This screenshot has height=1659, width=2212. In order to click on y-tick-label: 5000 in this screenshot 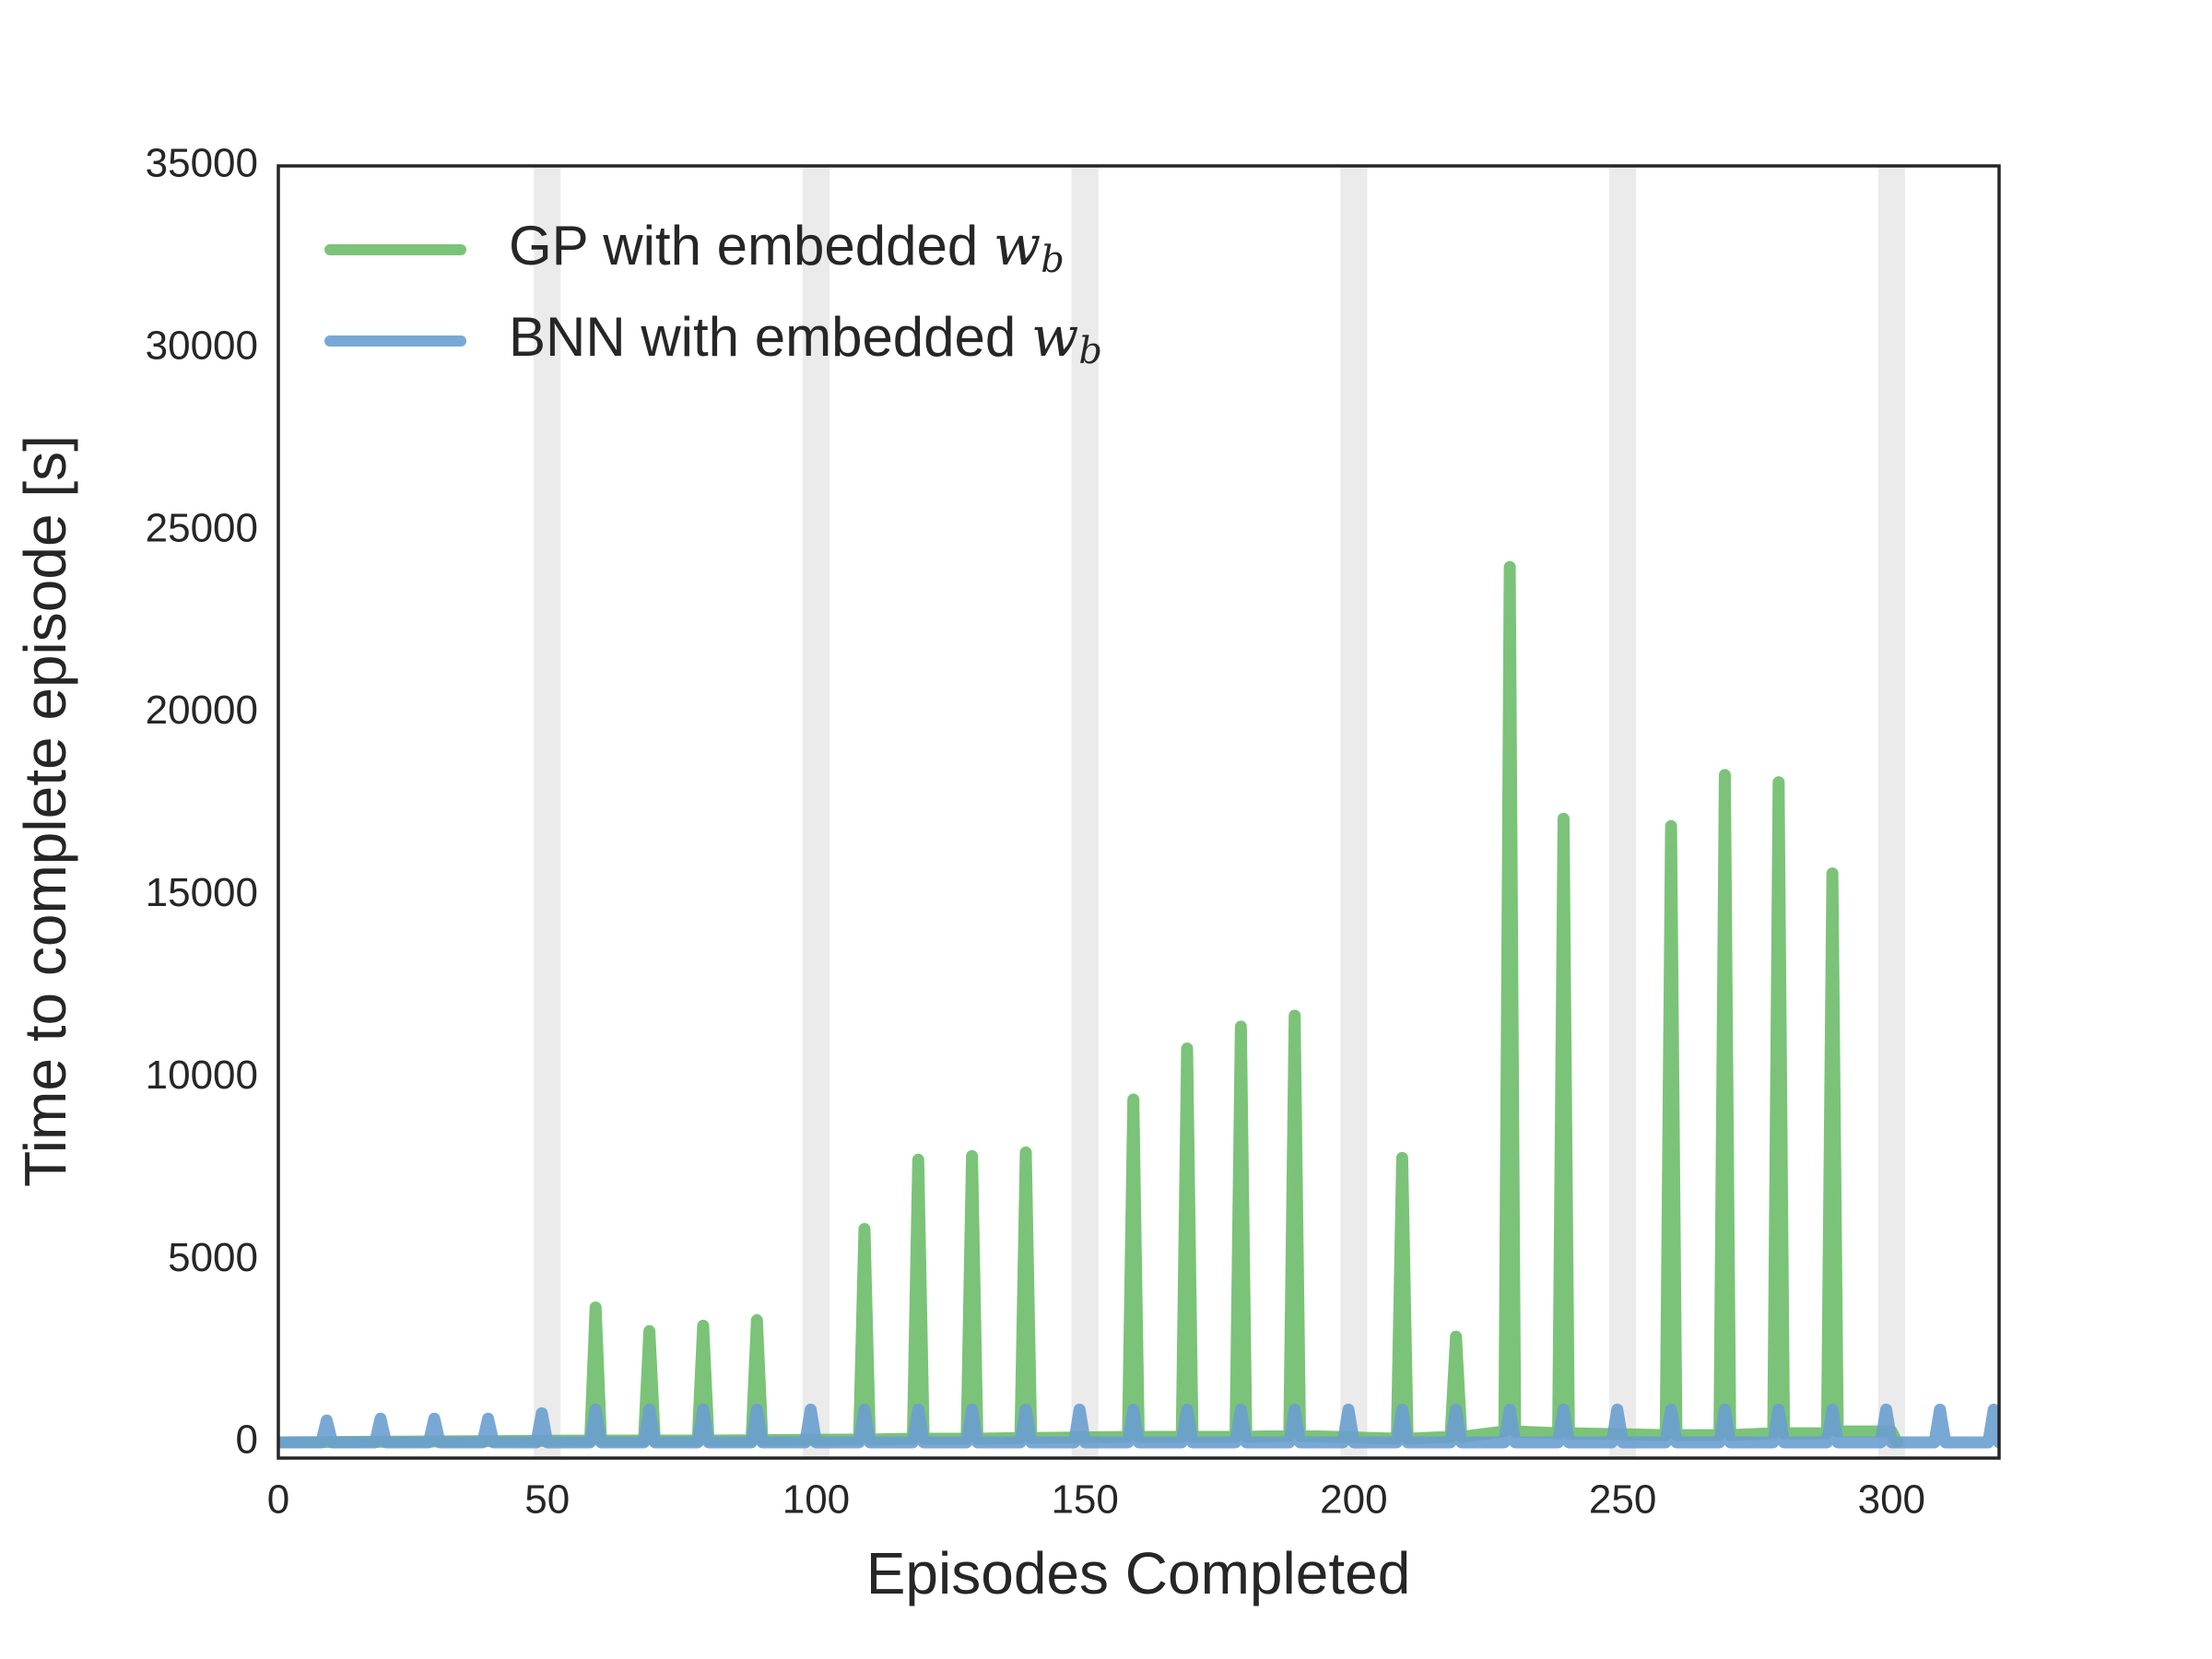, I will do `click(213, 1257)`.